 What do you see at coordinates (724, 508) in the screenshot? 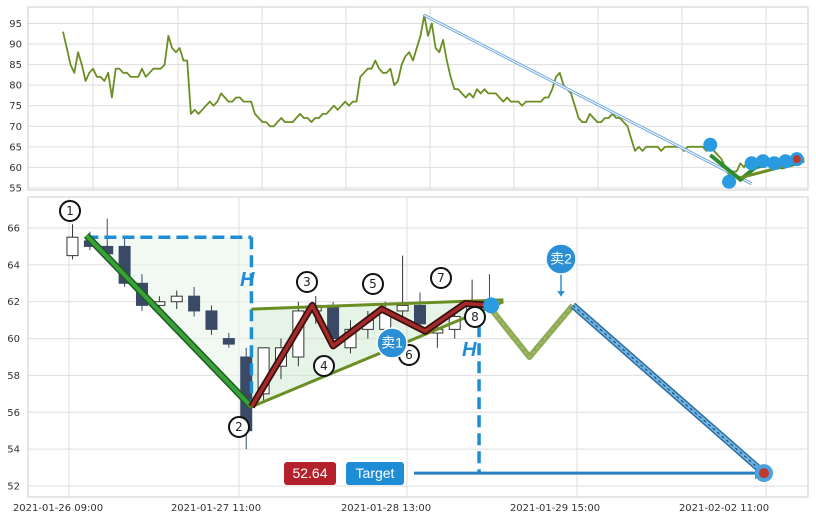
I see `detail-x-tick-label: 2021-02-02 11:00` at bounding box center [724, 508].